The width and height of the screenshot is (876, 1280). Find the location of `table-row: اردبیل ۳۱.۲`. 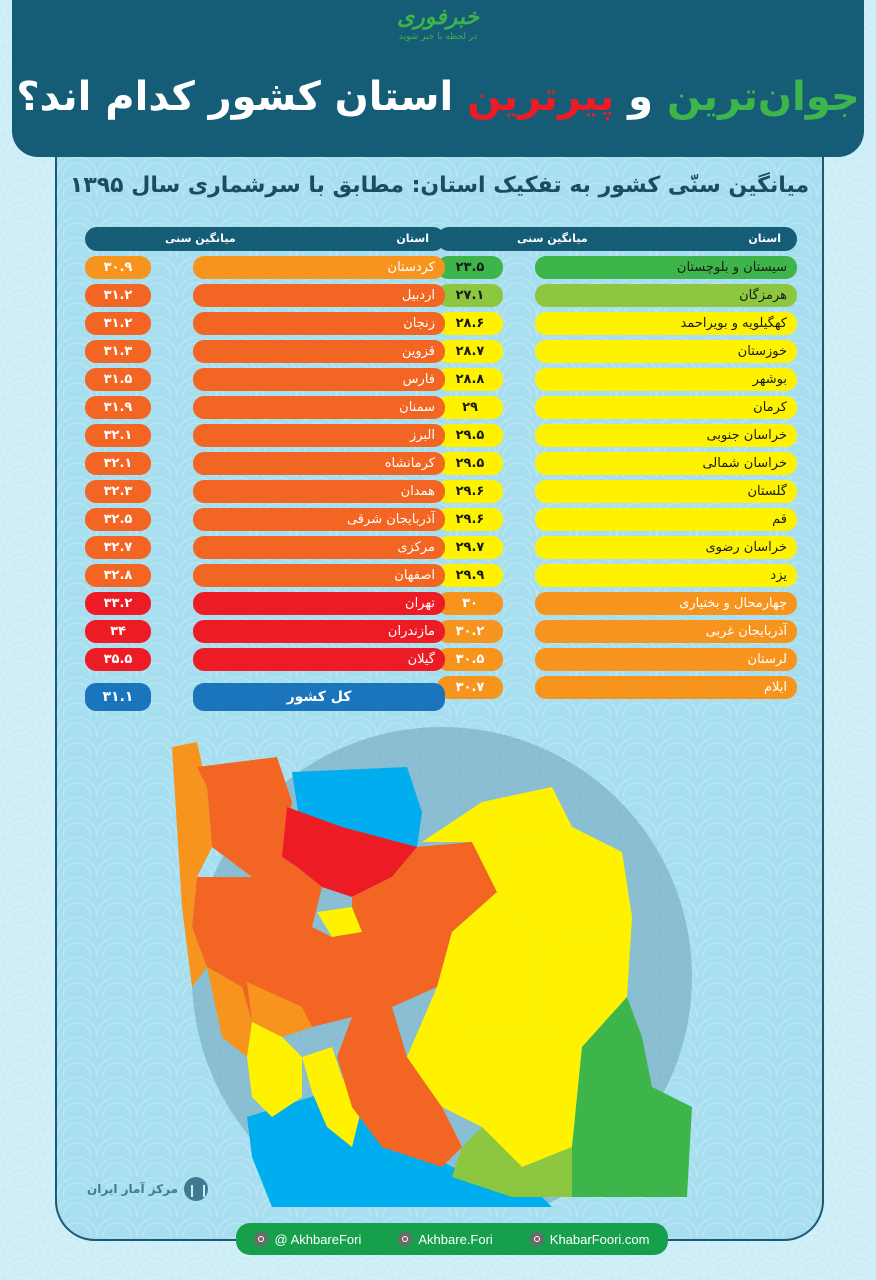

table-row: اردبیل ۳۱.۲ is located at coordinates (265, 295).